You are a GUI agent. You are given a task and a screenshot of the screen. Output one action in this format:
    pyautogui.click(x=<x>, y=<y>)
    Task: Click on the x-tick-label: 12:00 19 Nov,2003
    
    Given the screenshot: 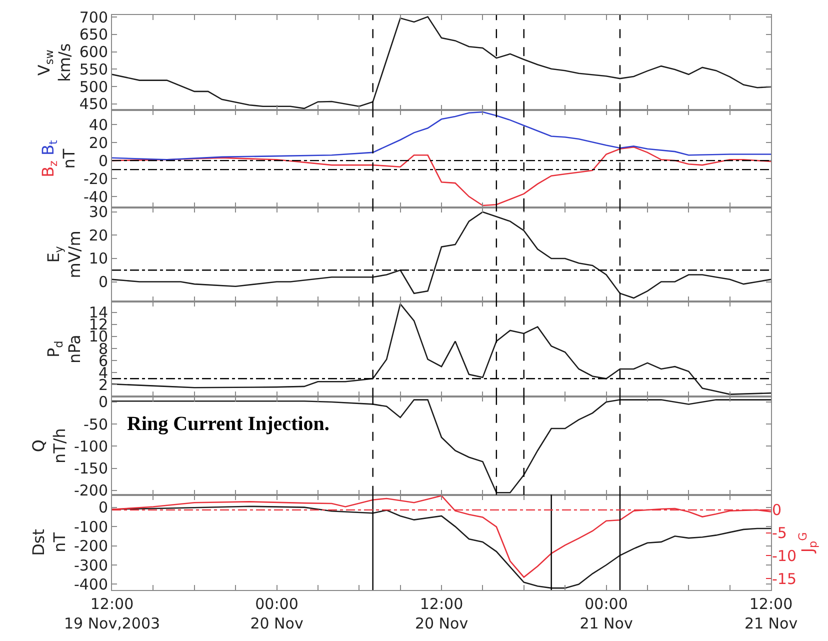 What is the action you would take?
    pyautogui.click(x=112, y=613)
    